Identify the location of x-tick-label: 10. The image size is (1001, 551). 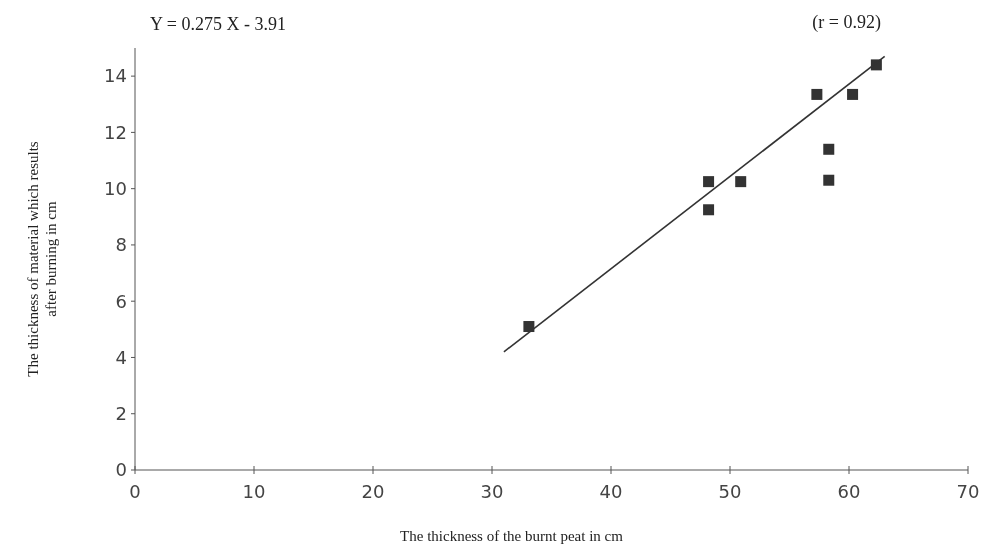
(254, 491).